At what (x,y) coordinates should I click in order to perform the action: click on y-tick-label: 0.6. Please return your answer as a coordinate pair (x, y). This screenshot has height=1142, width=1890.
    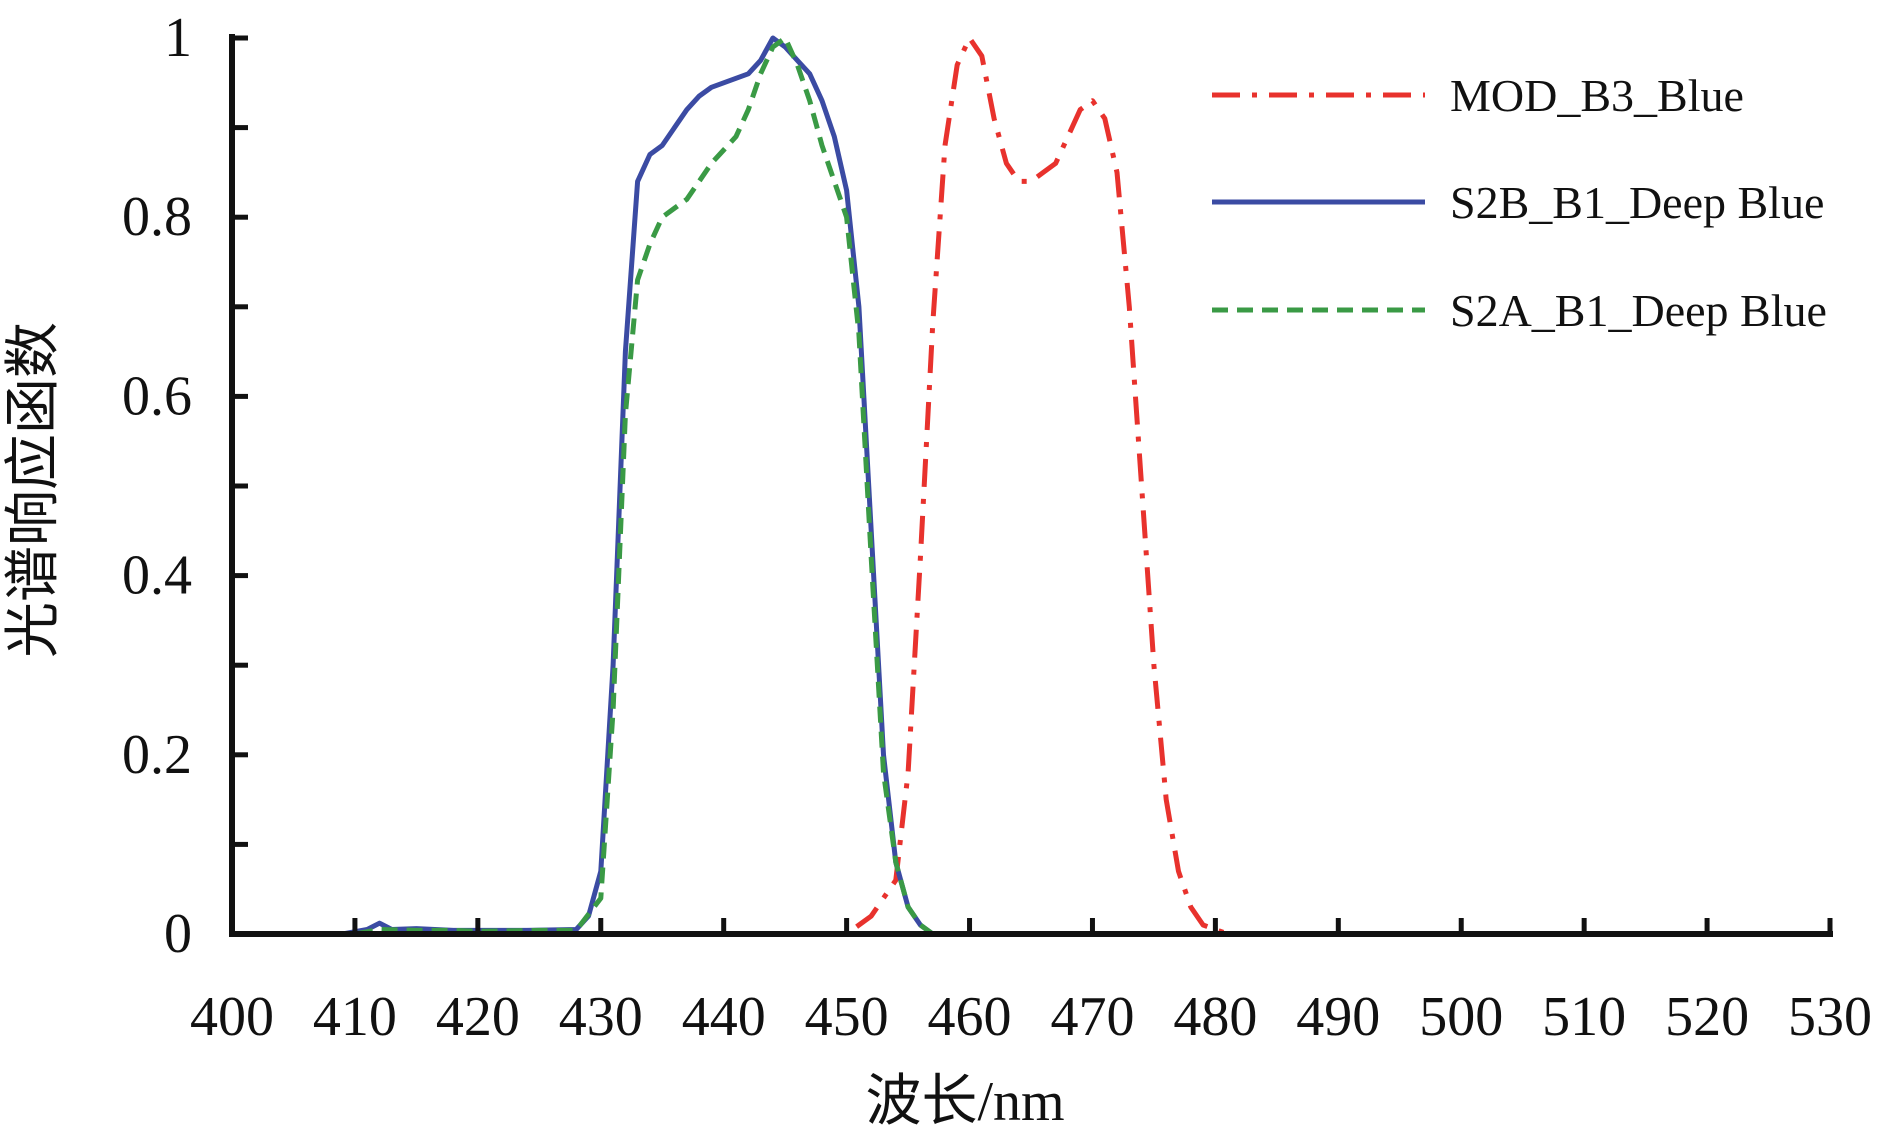
    Looking at the image, I should click on (157, 396).